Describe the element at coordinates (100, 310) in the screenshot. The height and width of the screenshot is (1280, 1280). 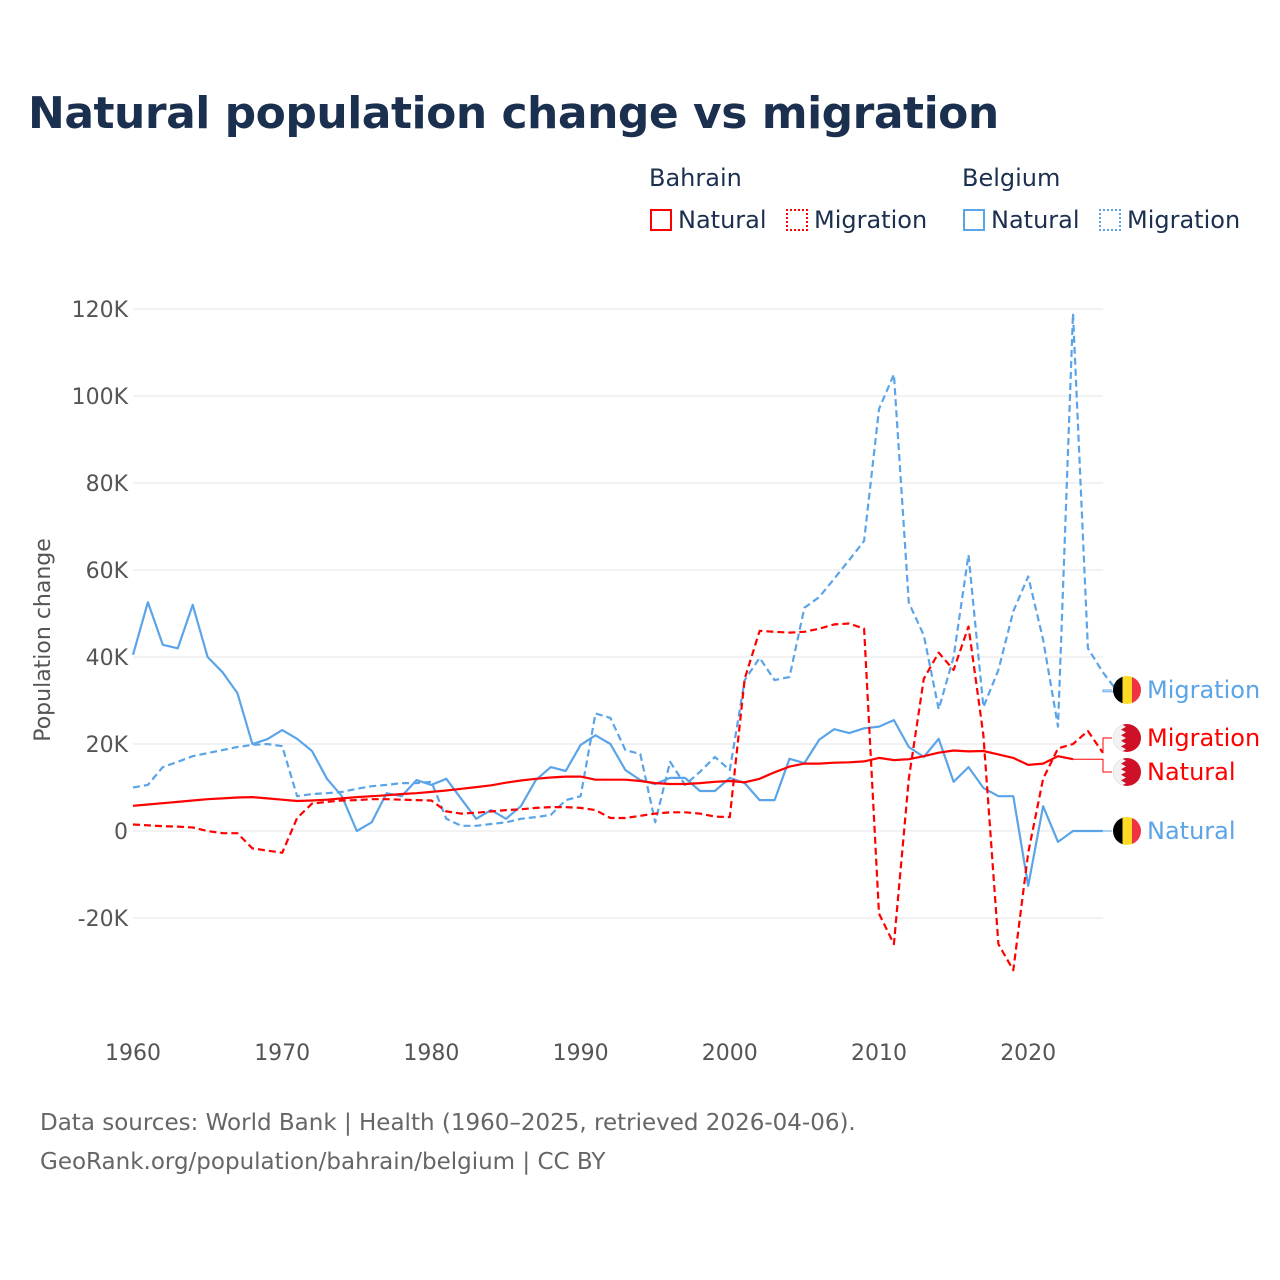
I see `y-tick-label: 120K` at that location.